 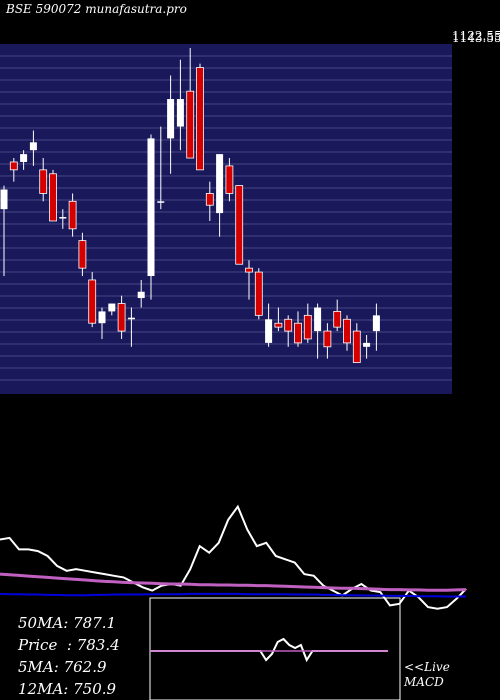 What do you see at coordinates (41, 623) in the screenshot?
I see `stat-label: 50MA` at bounding box center [41, 623].